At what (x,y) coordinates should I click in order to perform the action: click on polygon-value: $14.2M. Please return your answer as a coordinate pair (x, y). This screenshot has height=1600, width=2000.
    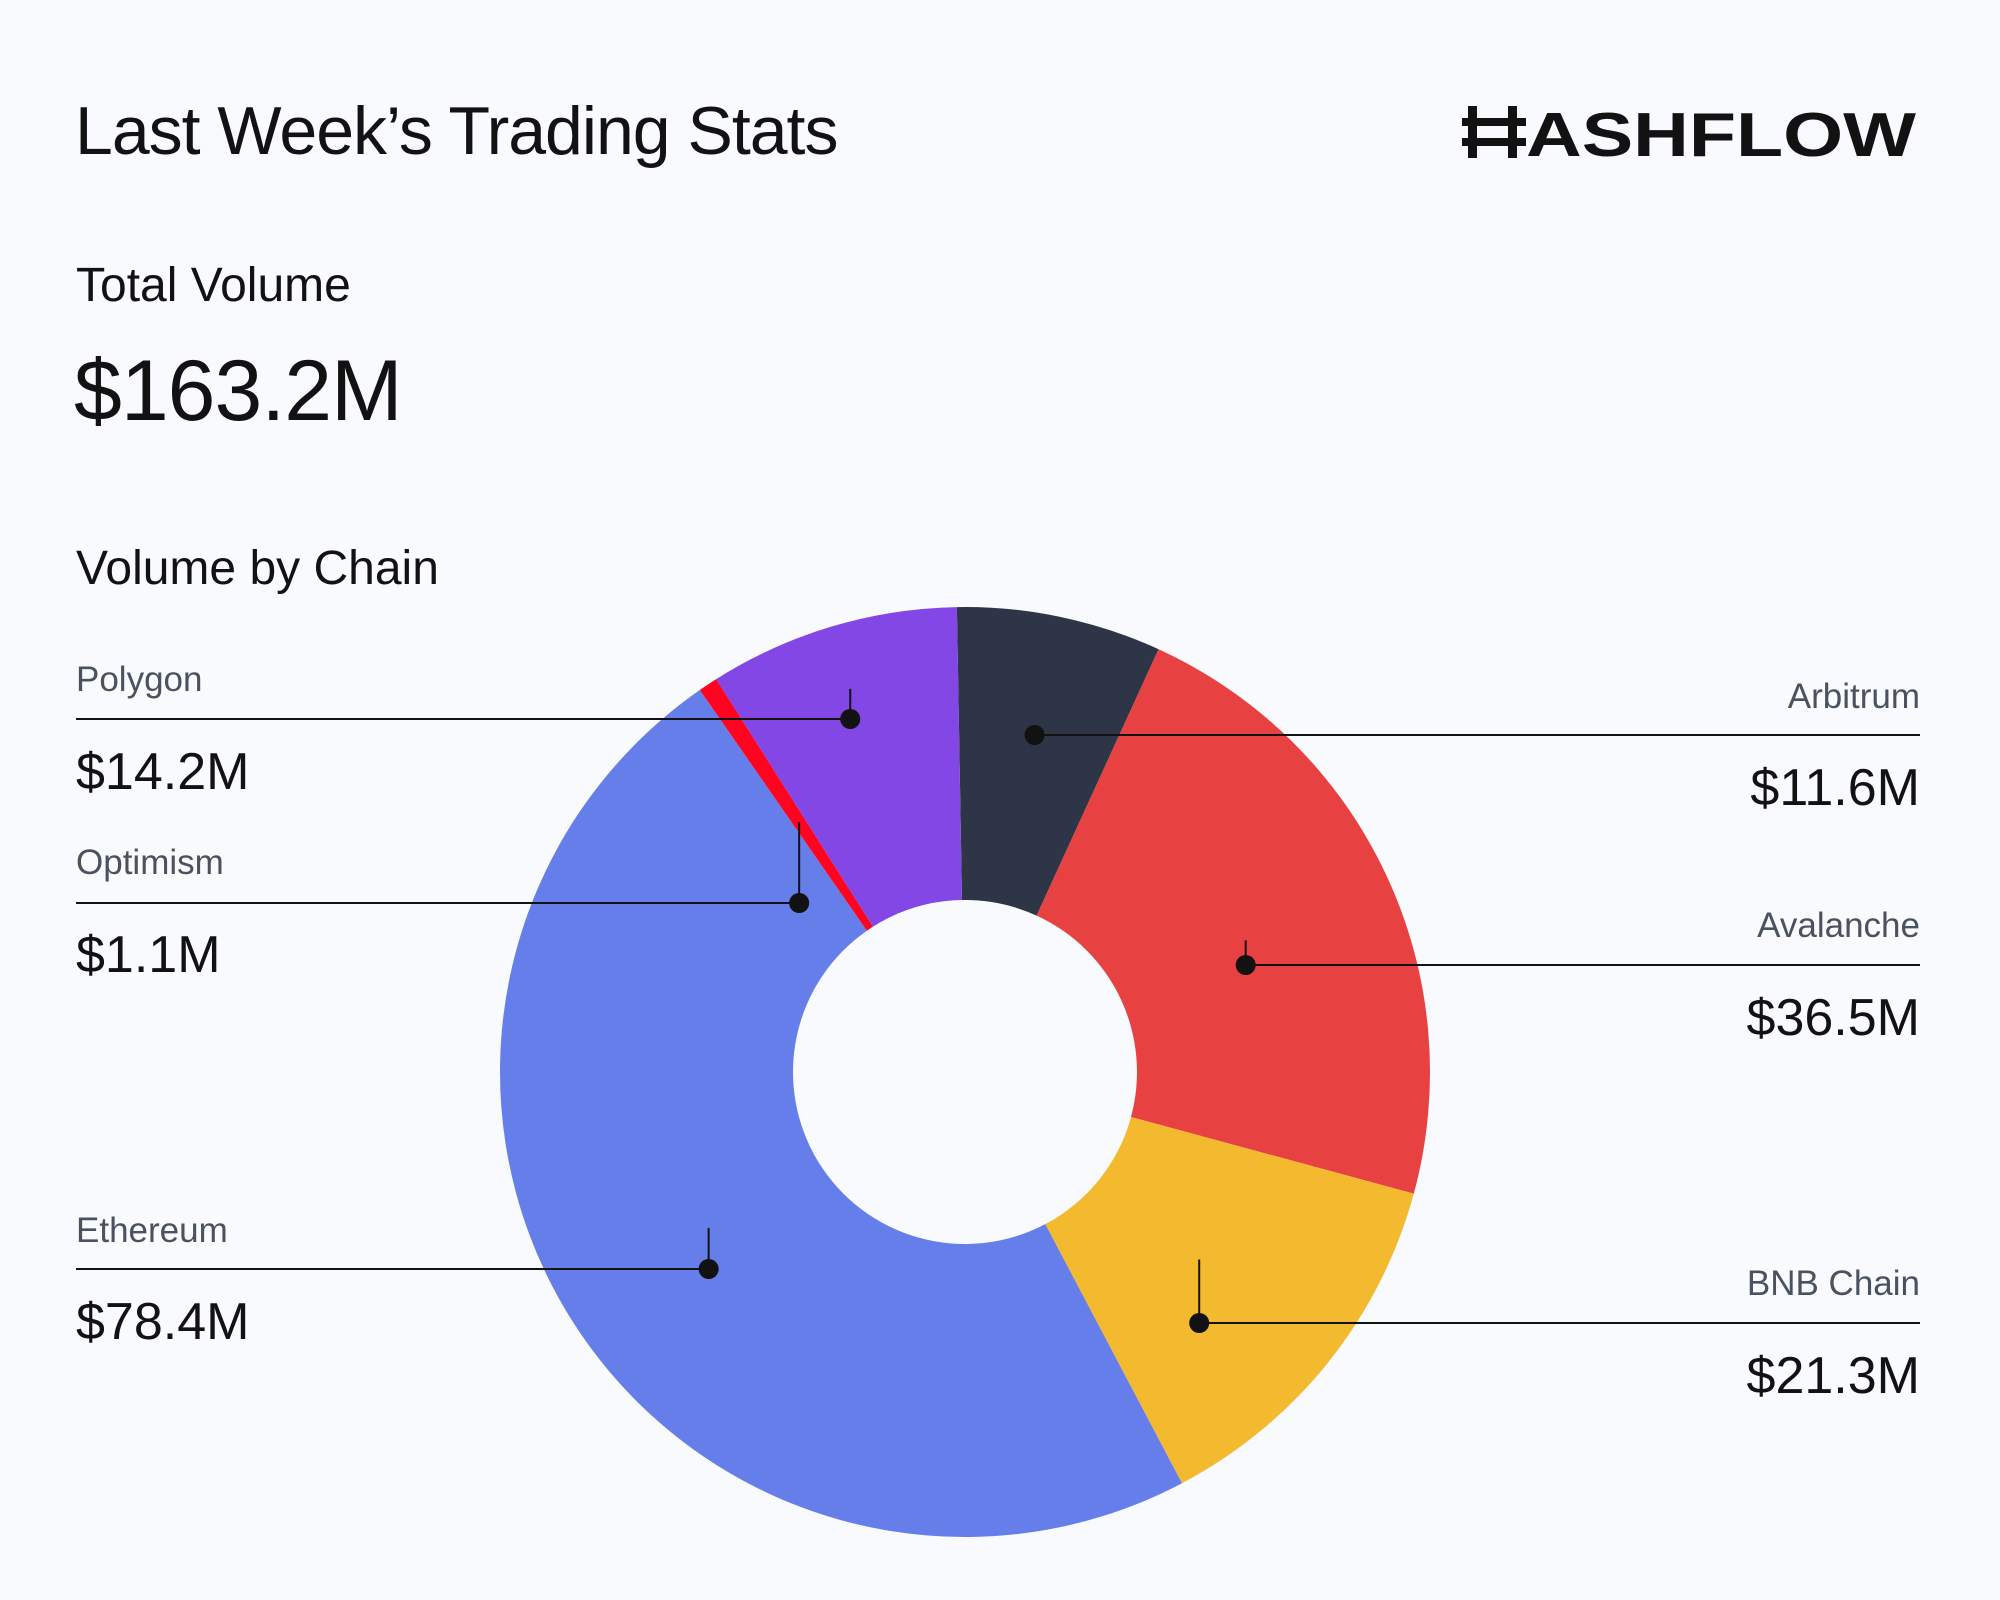
    Looking at the image, I should click on (163, 772).